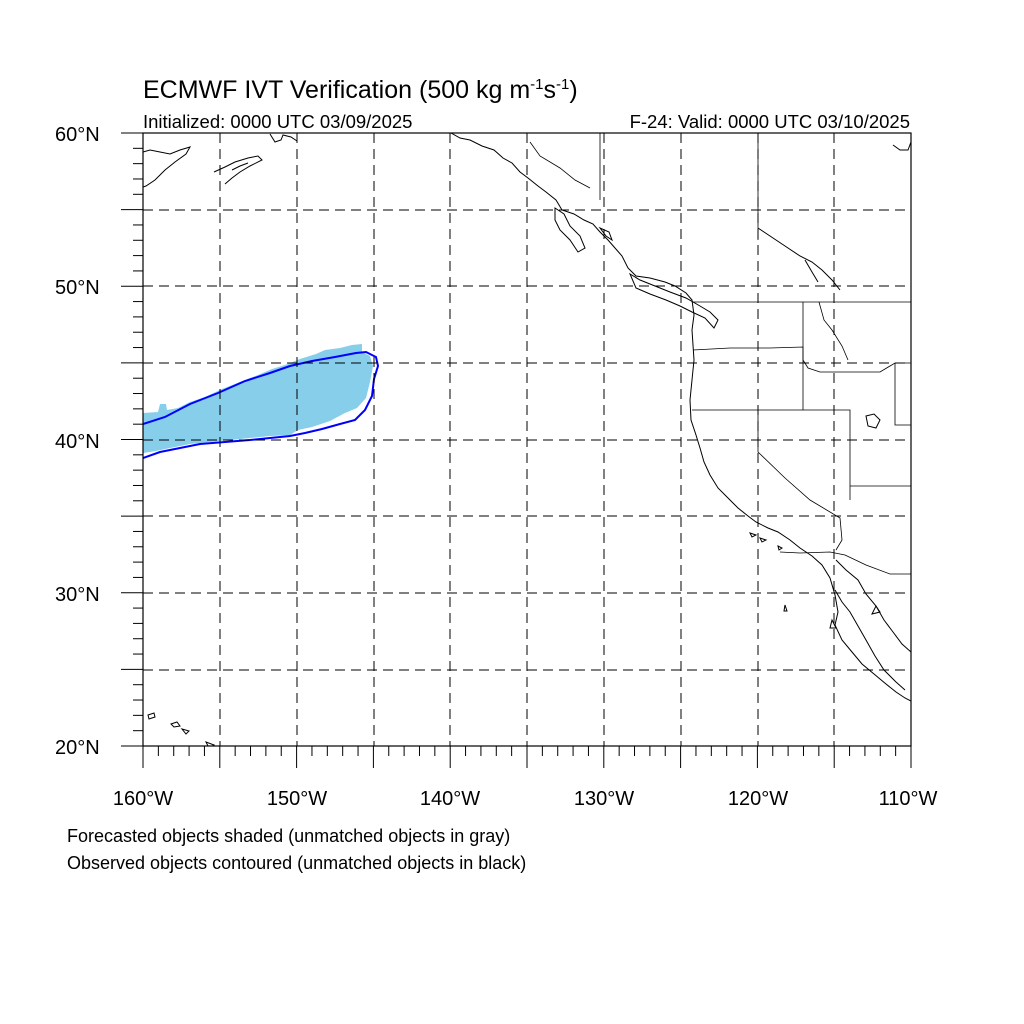 The width and height of the screenshot is (1024, 1024). Describe the element at coordinates (450, 799) in the screenshot. I see `lon-label-140w: 140°W` at that location.